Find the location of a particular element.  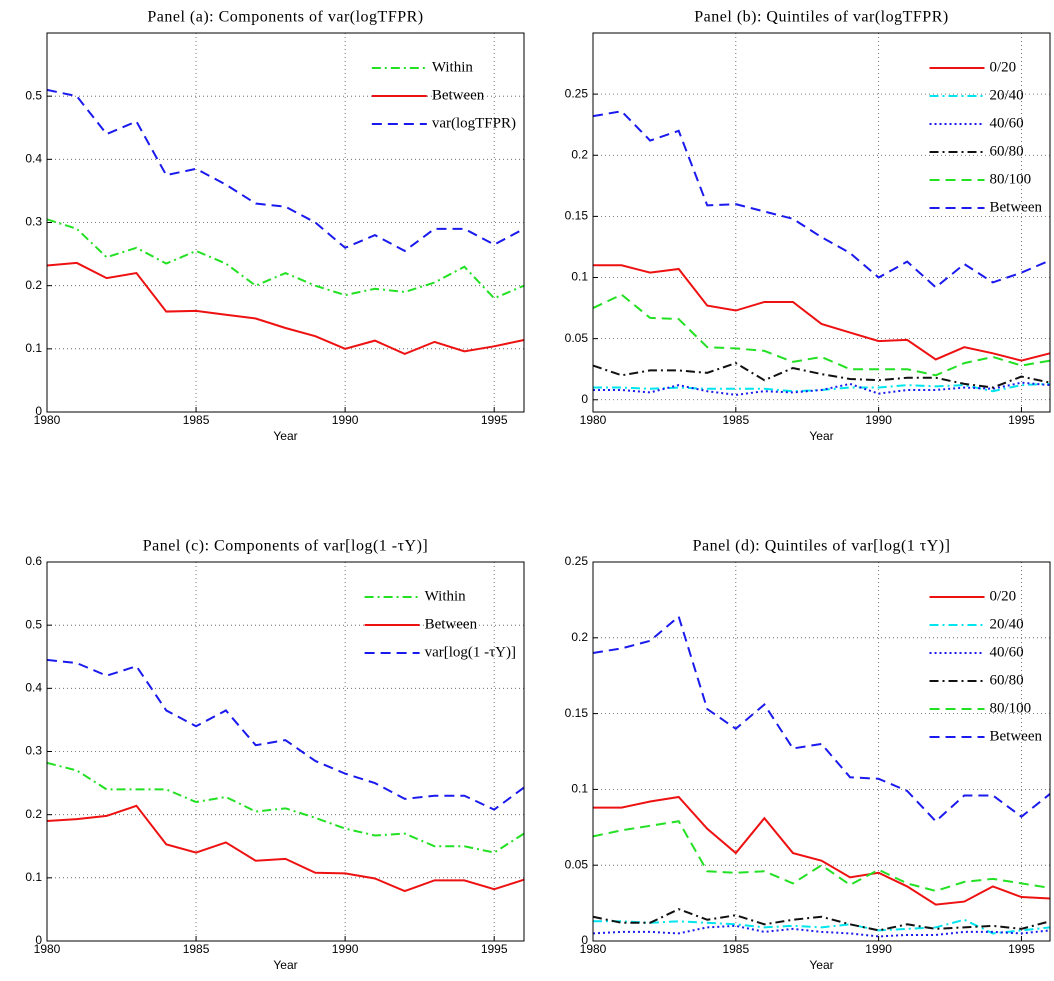

y-tick-label: 0.6 is located at coordinates (33, 561).